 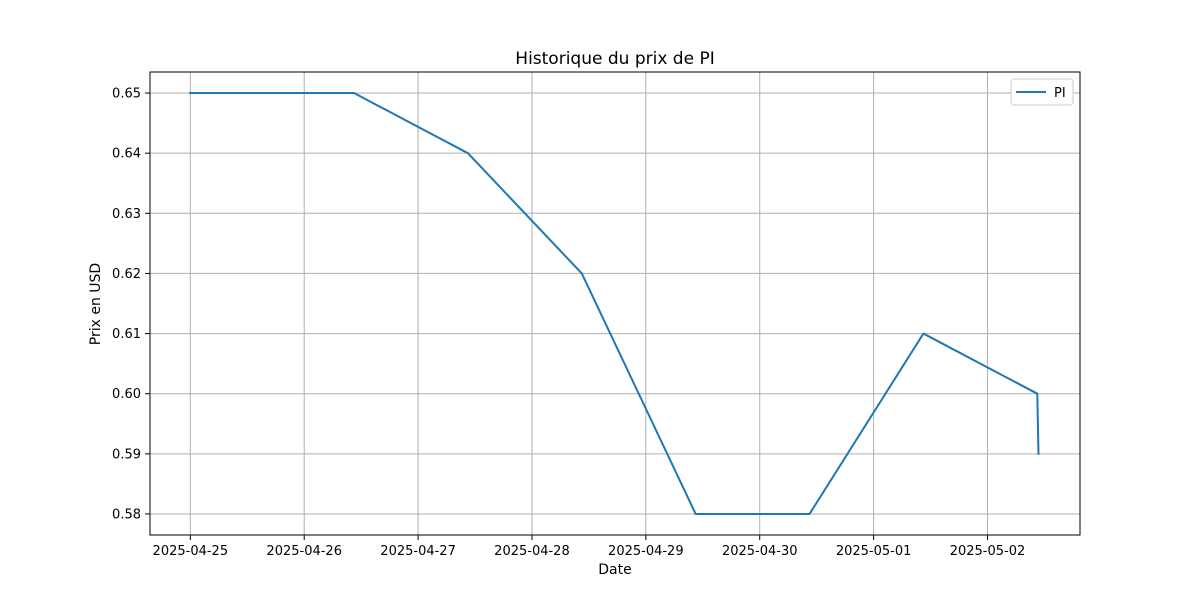 What do you see at coordinates (874, 551) in the screenshot?
I see `x-tick-label: 2025-05-01` at bounding box center [874, 551].